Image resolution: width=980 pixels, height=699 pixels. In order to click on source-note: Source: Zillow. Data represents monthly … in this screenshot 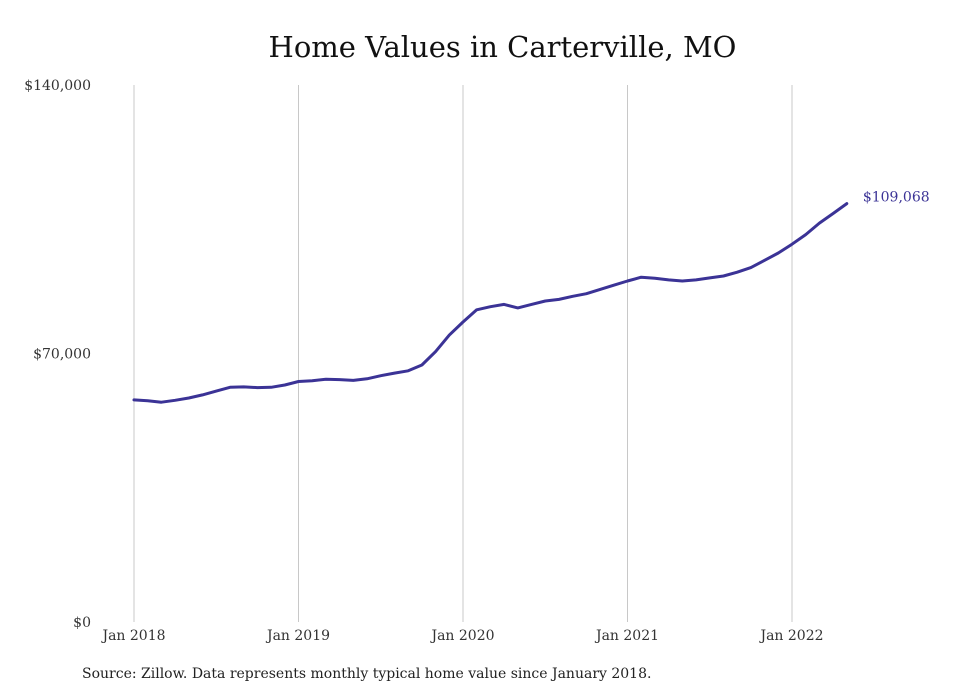, I will do `click(367, 674)`.